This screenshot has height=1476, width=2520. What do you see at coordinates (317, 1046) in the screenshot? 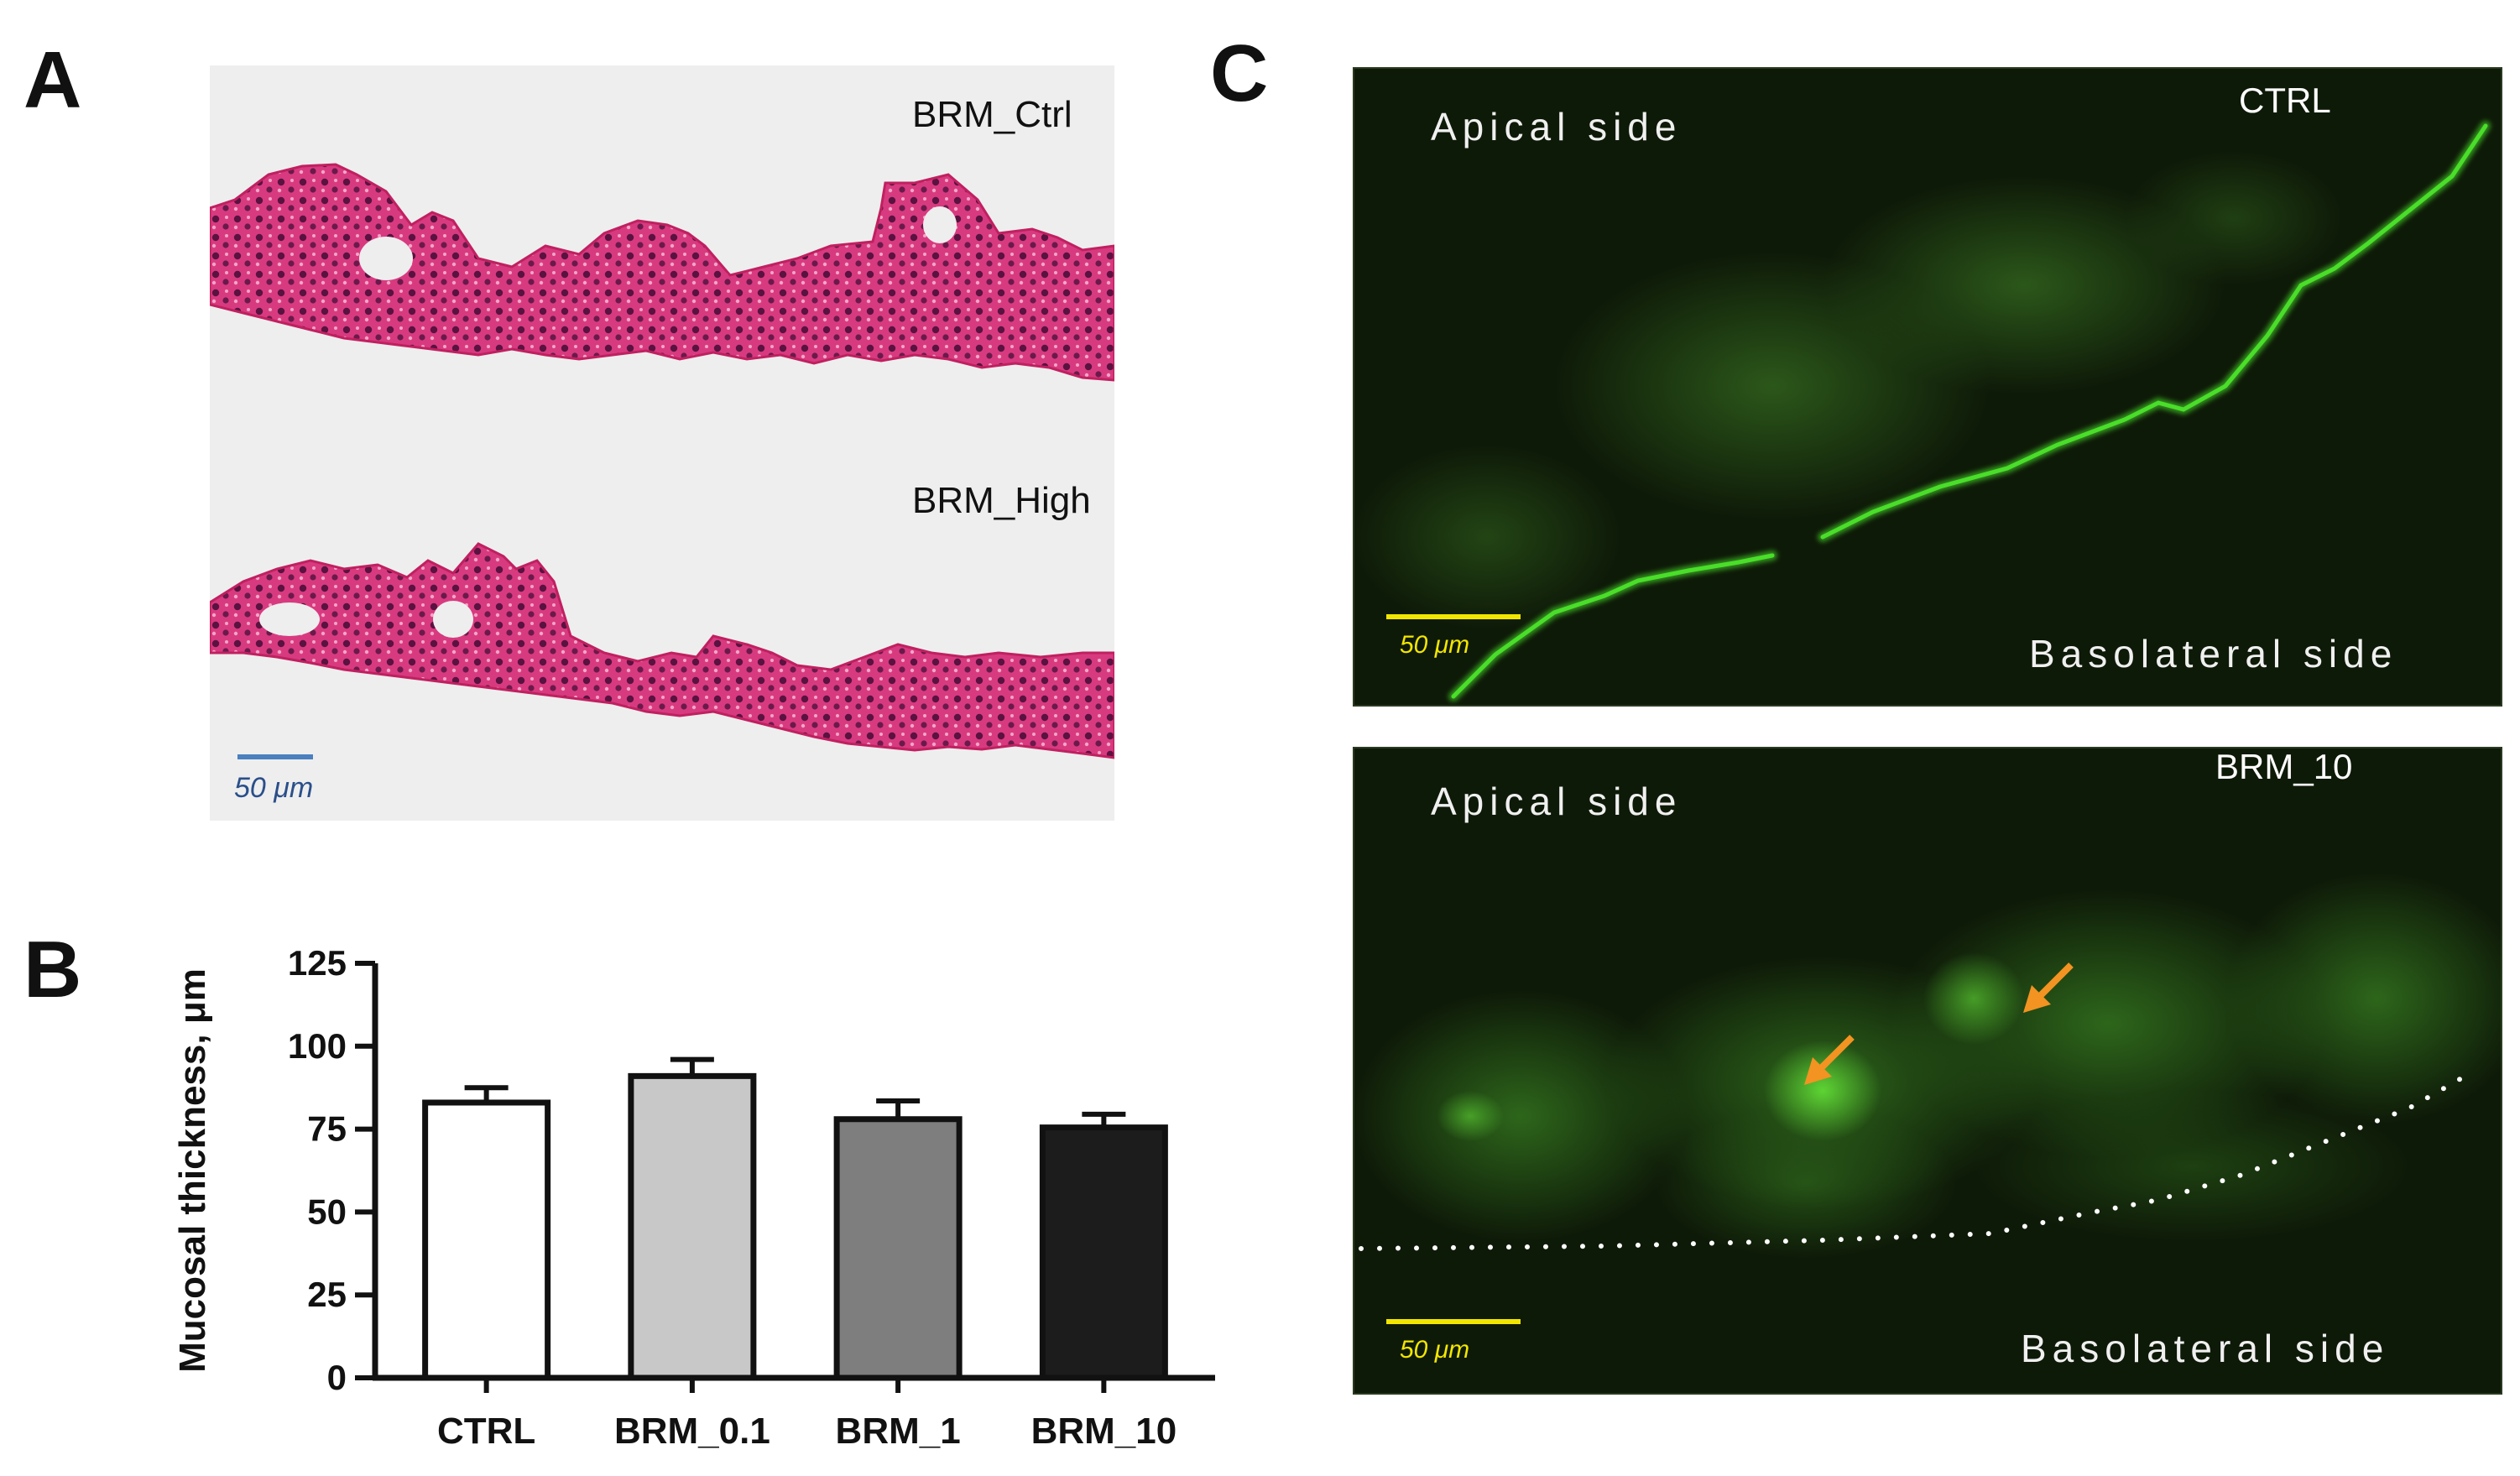
I see `y-tick-label: 100` at bounding box center [317, 1046].